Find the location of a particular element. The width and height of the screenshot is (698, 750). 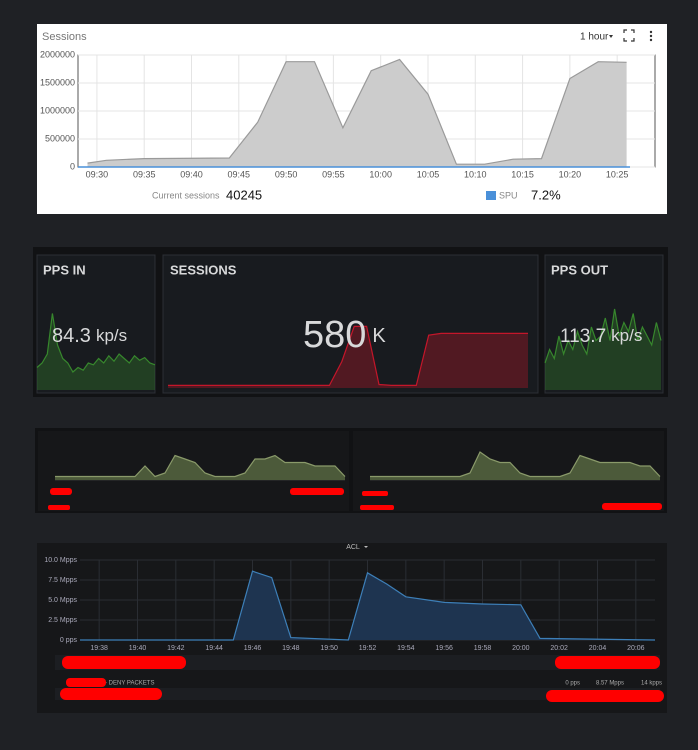

panel-title: ACL is located at coordinates (353, 547).